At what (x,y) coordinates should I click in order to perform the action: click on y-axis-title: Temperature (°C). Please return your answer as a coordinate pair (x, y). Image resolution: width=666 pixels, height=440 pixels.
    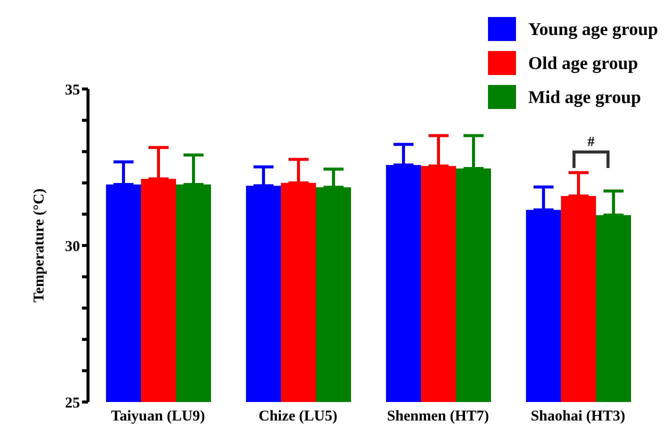
    Looking at the image, I should click on (39, 245).